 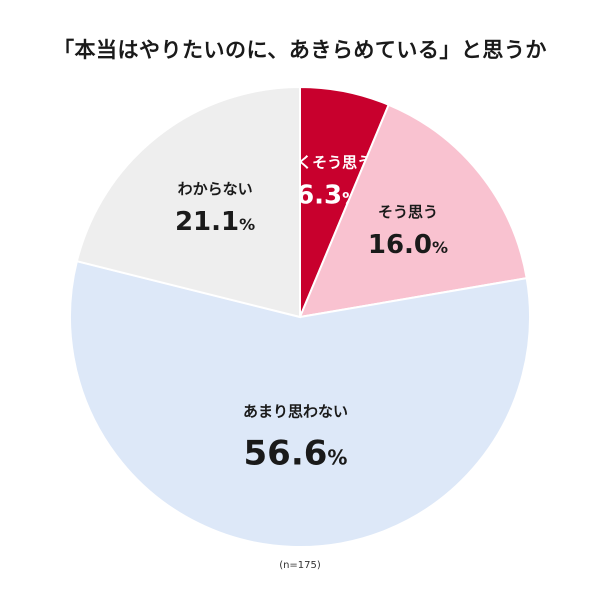 What do you see at coordinates (300, 565) in the screenshot?
I see `sample-size-note: (n=175)` at bounding box center [300, 565].